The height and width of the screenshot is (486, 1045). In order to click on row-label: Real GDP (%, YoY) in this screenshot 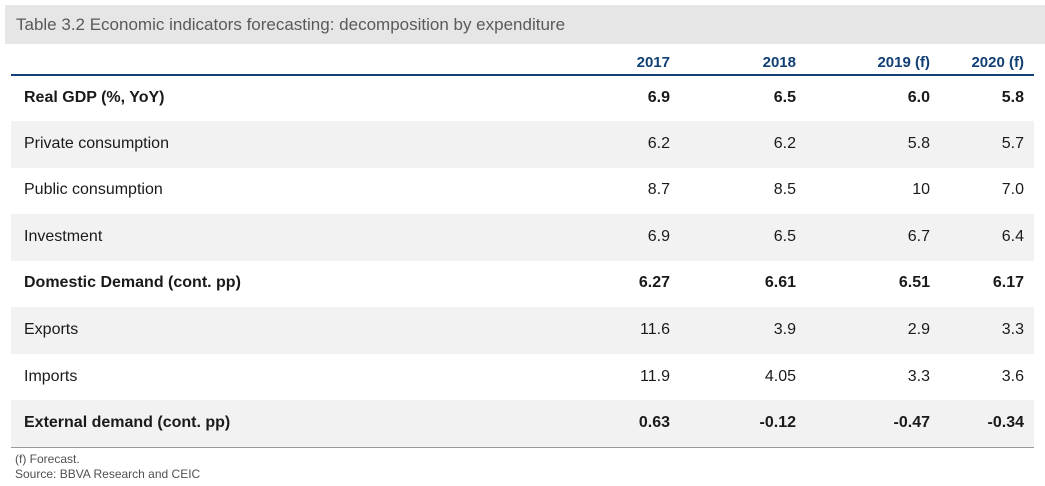, I will do `click(94, 97)`.